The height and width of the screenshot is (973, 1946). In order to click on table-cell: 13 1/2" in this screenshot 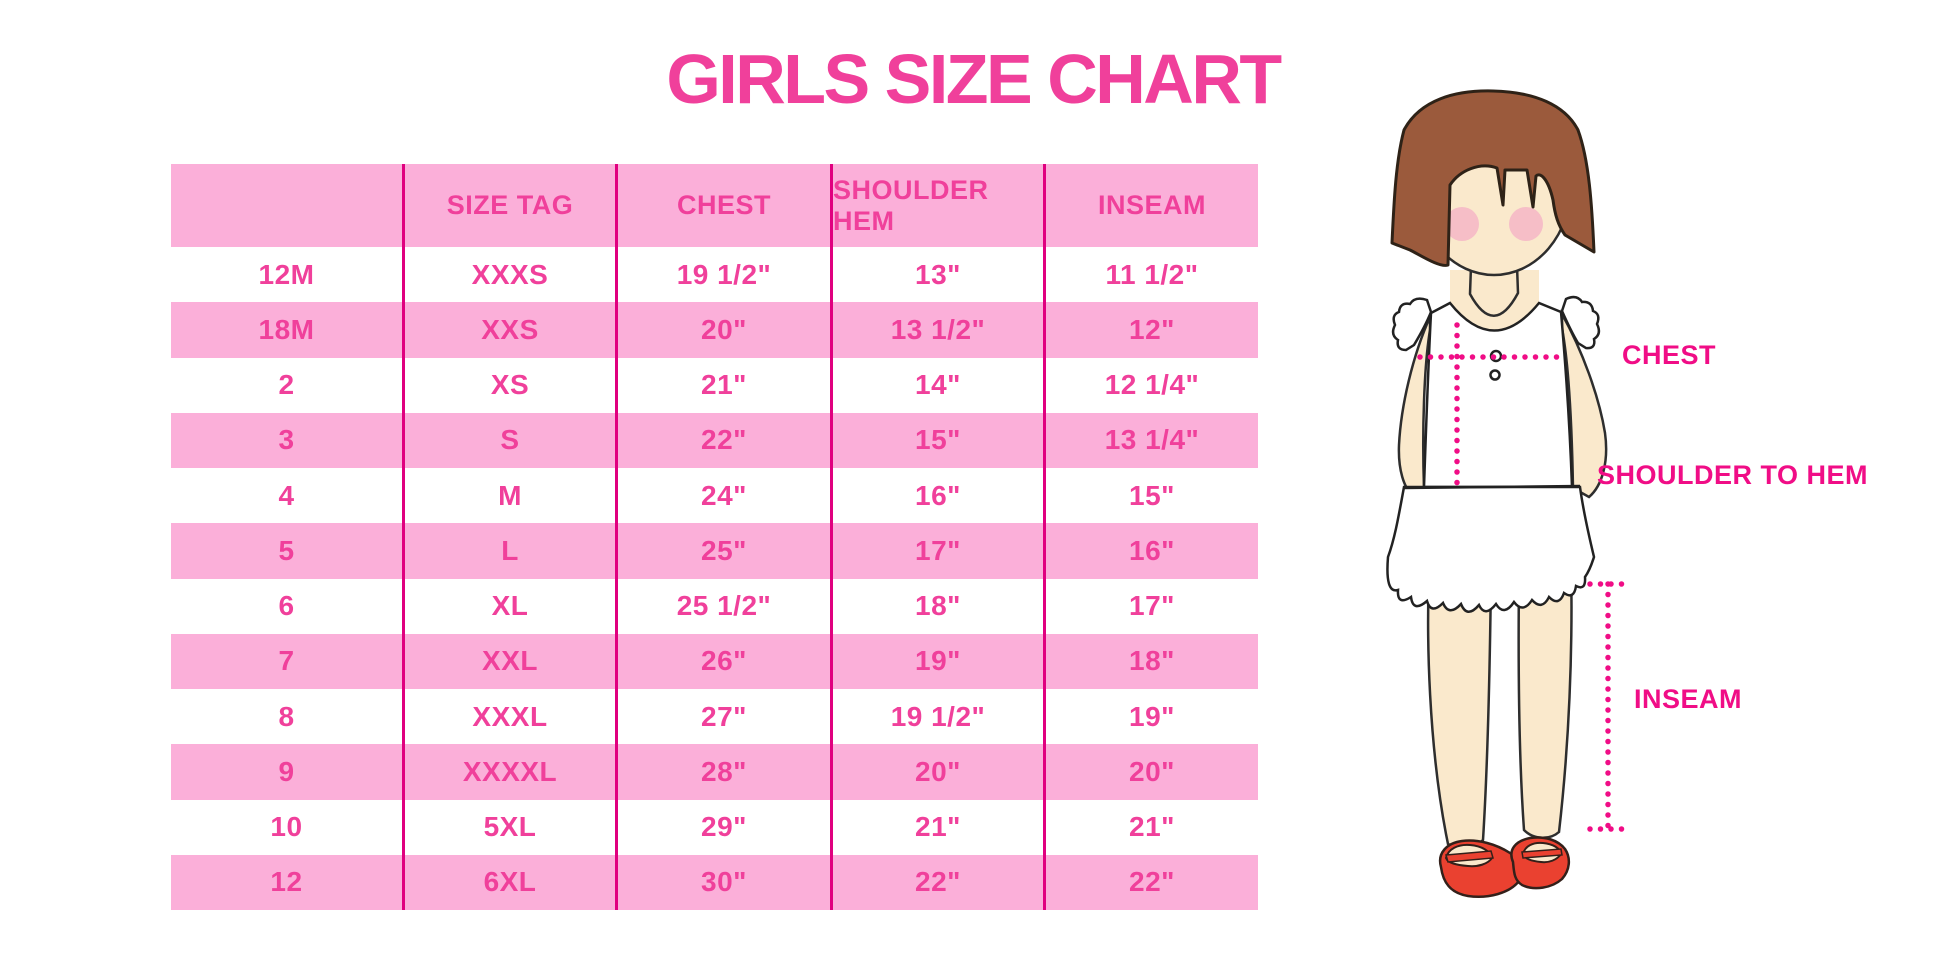, I will do `click(936, 330)`.